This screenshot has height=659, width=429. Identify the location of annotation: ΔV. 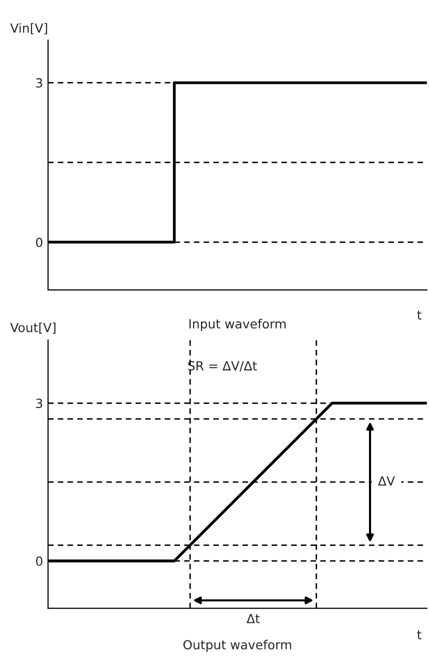
(386, 481).